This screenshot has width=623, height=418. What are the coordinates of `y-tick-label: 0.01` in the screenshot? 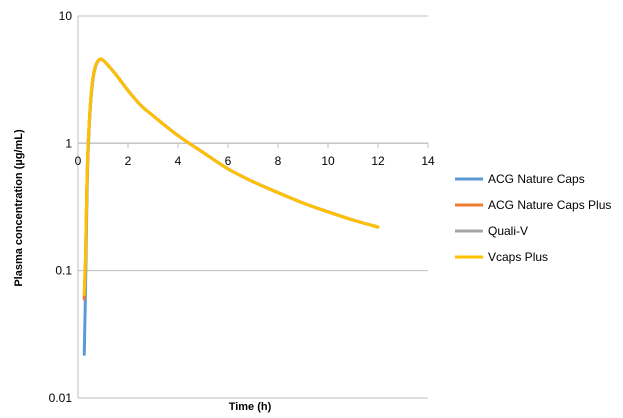 It's located at (61, 398).